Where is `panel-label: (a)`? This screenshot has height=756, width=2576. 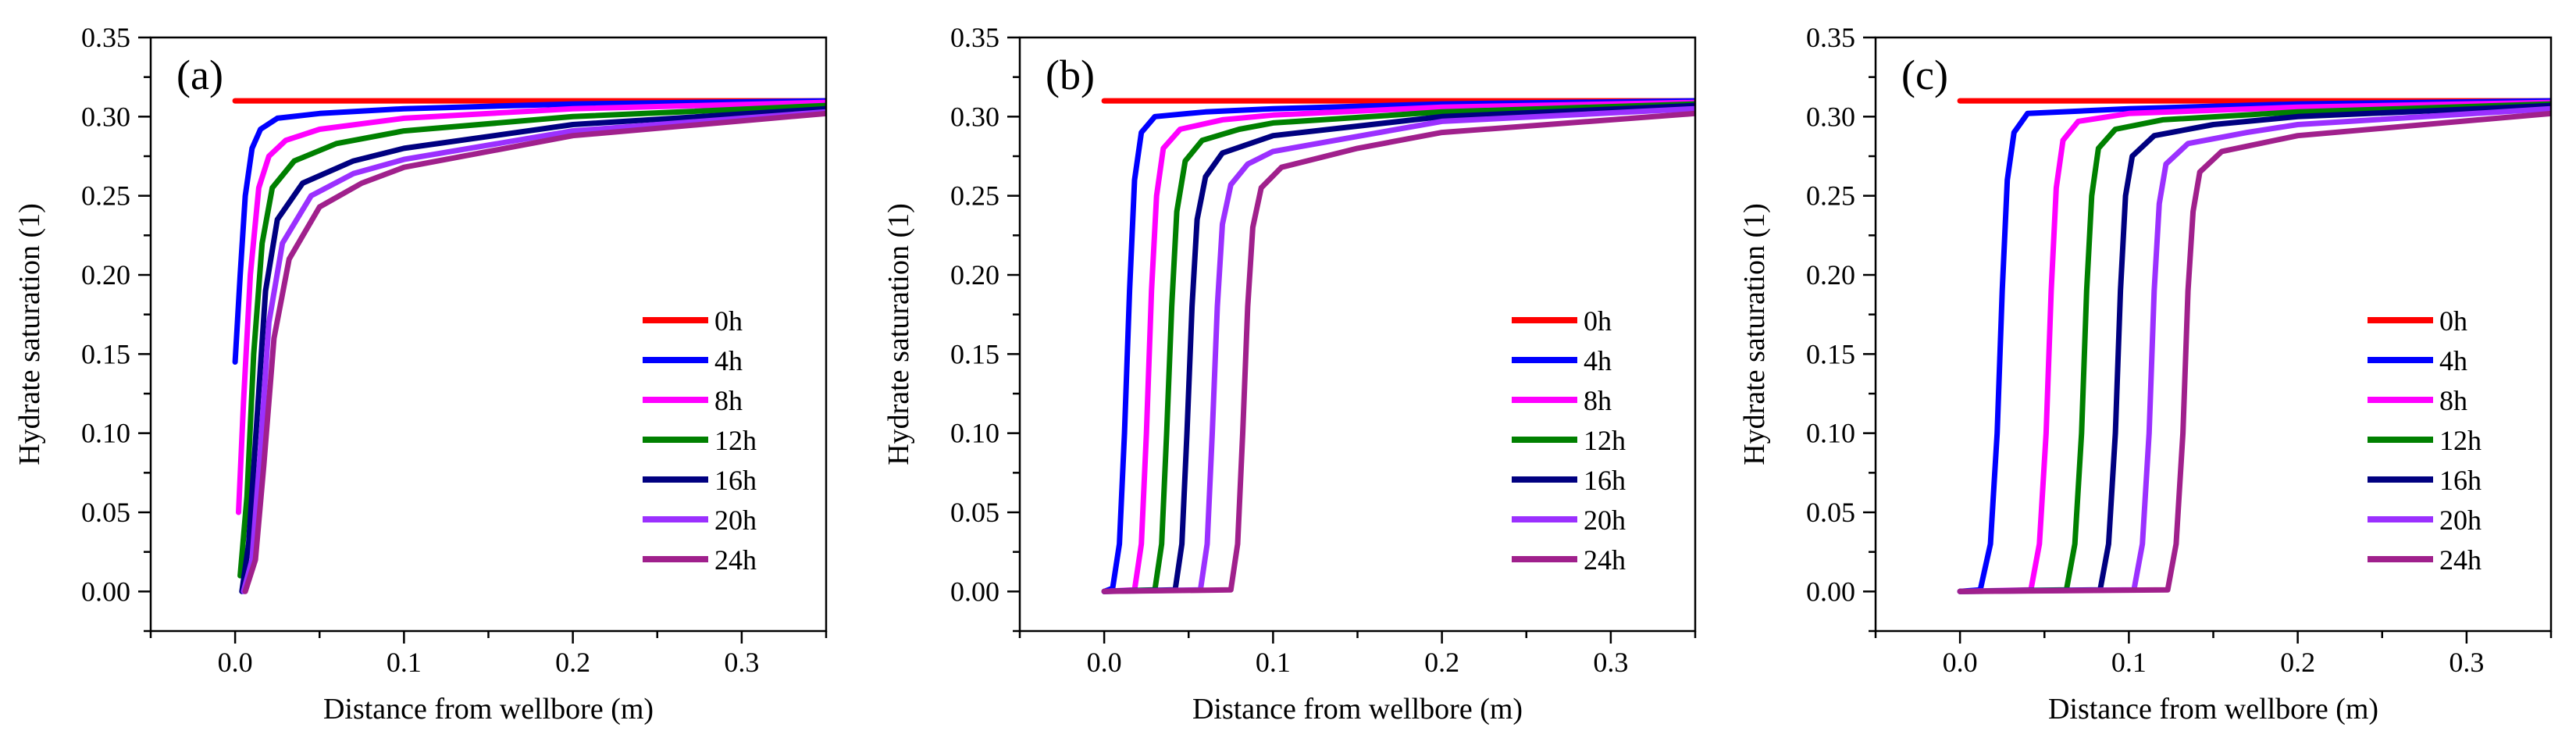 panel-label: (a) is located at coordinates (200, 75).